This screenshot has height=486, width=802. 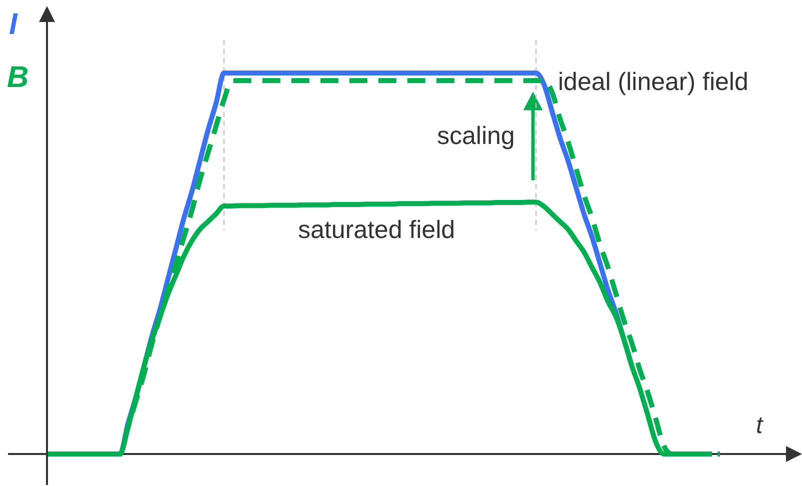 I want to click on x-axis-title: t, so click(x=760, y=425).